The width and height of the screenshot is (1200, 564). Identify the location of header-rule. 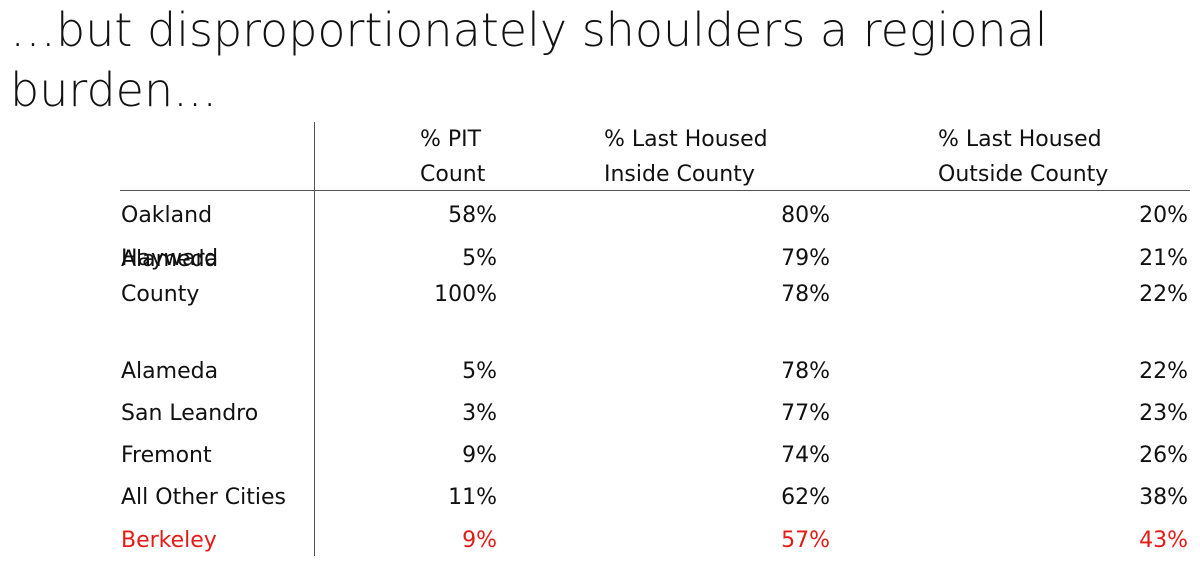
(655, 190).